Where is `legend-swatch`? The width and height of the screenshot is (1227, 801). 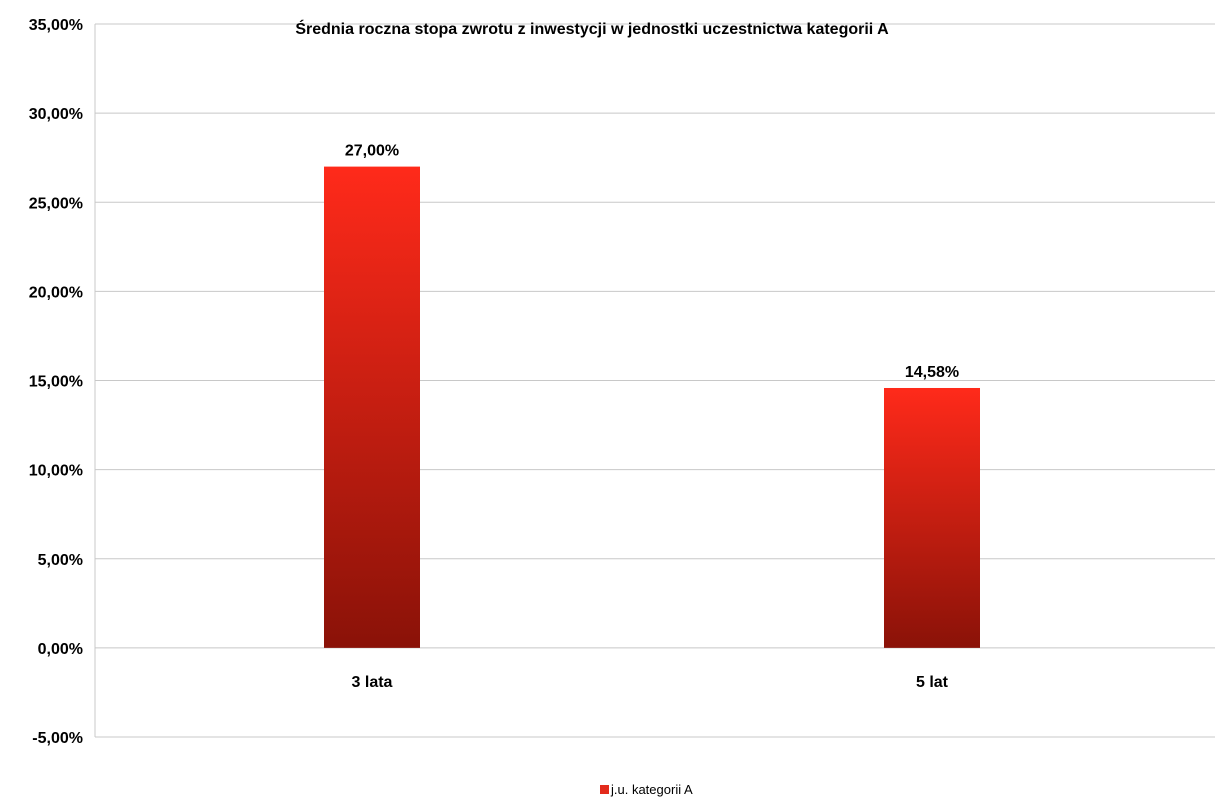
legend-swatch is located at coordinates (604, 789).